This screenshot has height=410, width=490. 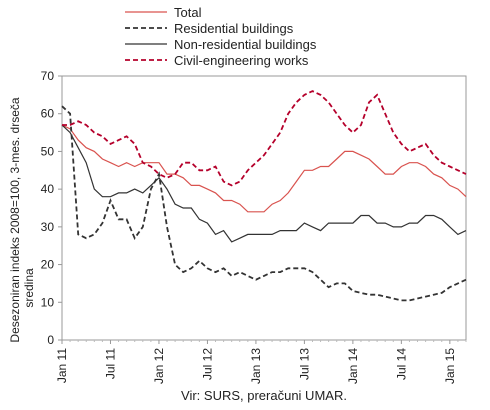 I want to click on x-tick-label: Jul 11, so click(x=110, y=363).